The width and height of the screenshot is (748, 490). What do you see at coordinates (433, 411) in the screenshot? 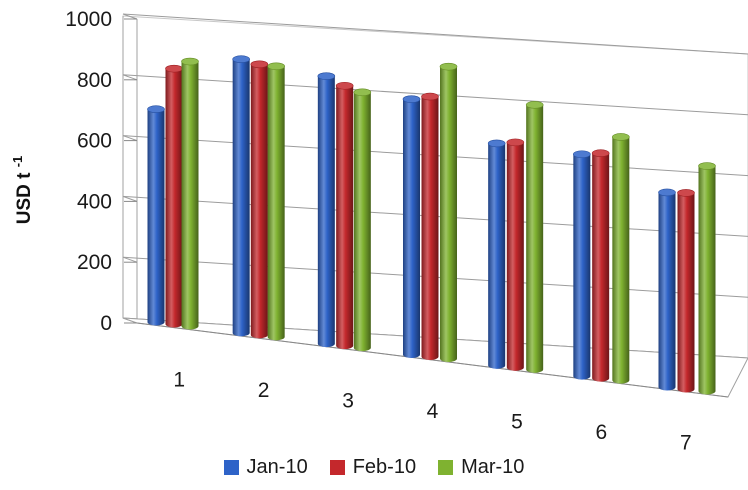
I see `x-tick-label: 4` at bounding box center [433, 411].